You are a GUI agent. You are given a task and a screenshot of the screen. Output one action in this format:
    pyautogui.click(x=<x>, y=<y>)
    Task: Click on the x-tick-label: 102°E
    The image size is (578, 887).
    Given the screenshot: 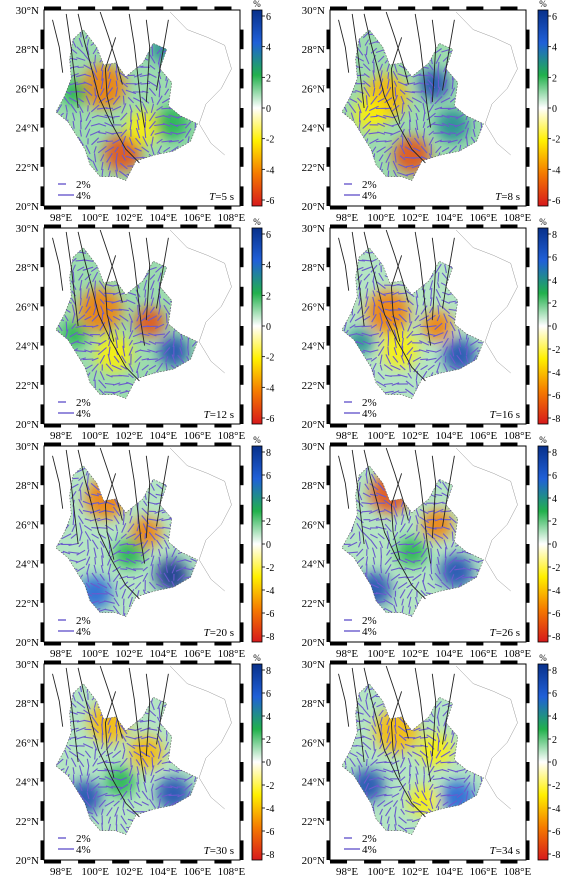 What is the action you would take?
    pyautogui.click(x=129, y=218)
    